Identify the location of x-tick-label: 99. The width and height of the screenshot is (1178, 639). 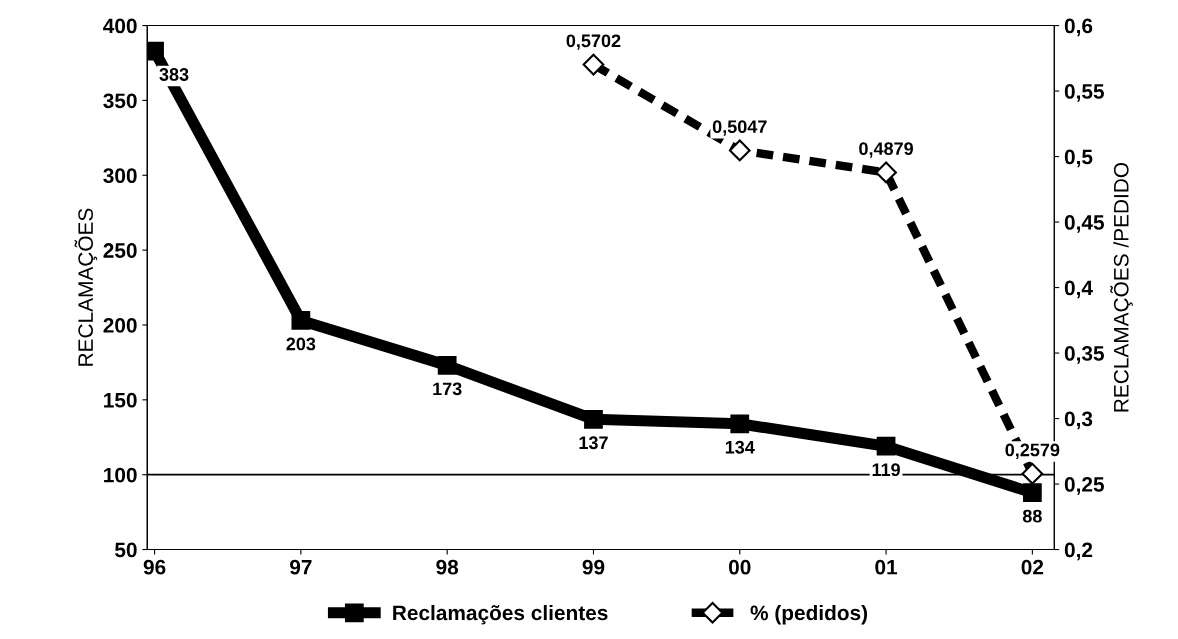
(593, 567).